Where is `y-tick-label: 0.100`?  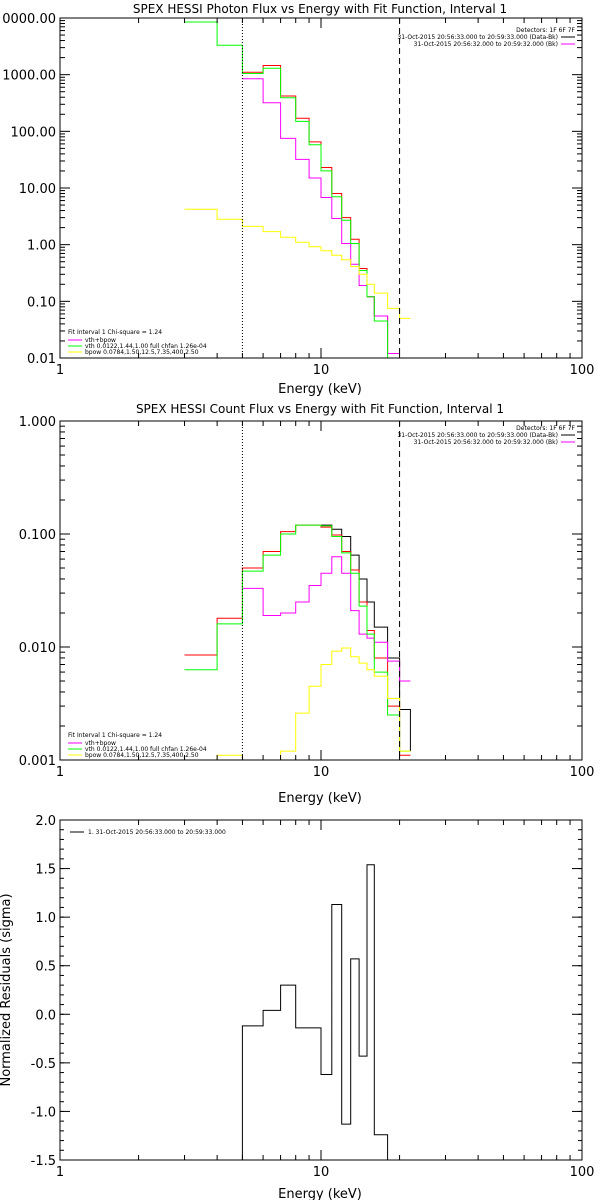
y-tick-label: 0.100 is located at coordinates (37, 535).